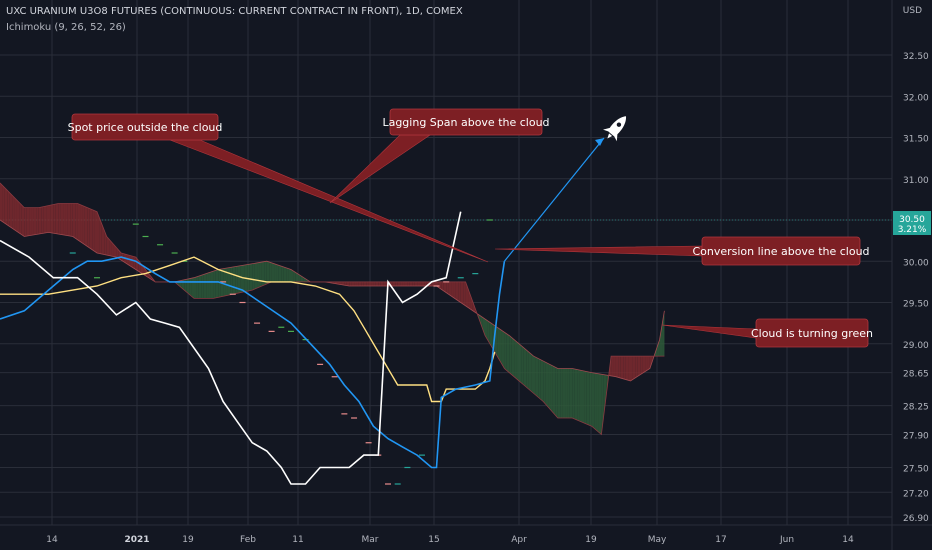 This screenshot has height=550, width=932. What do you see at coordinates (812, 333) in the screenshot?
I see `note-cloud-green-label: Cloud is turning green` at bounding box center [812, 333].